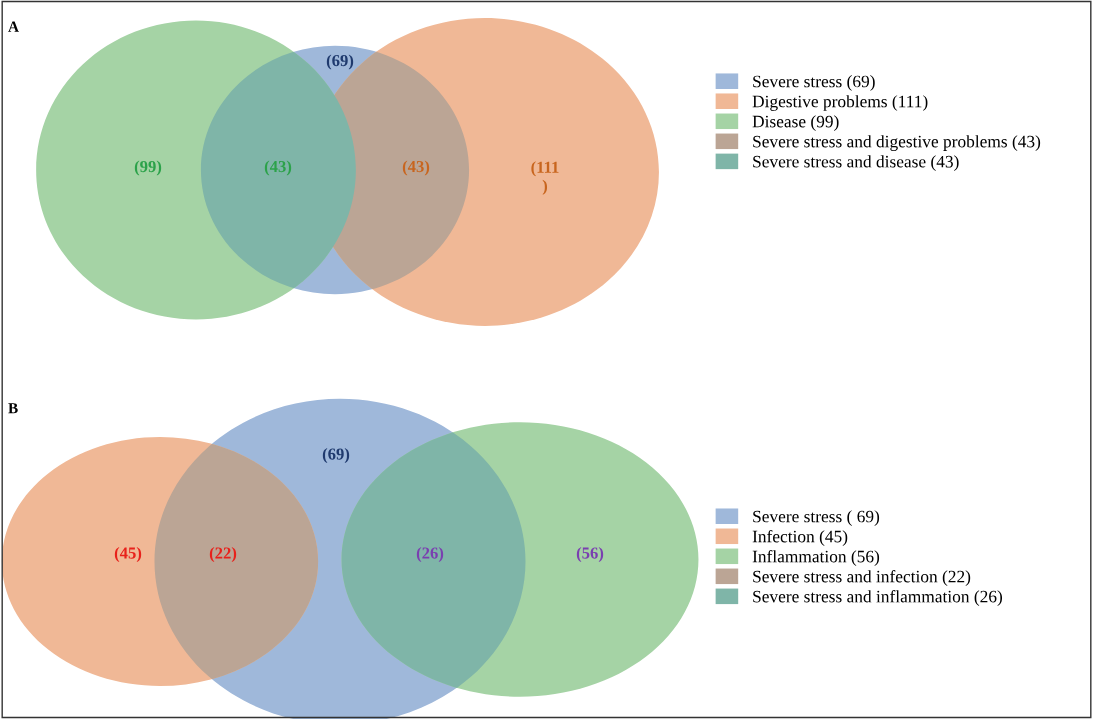  I want to click on data-label: (56), so click(590, 554).